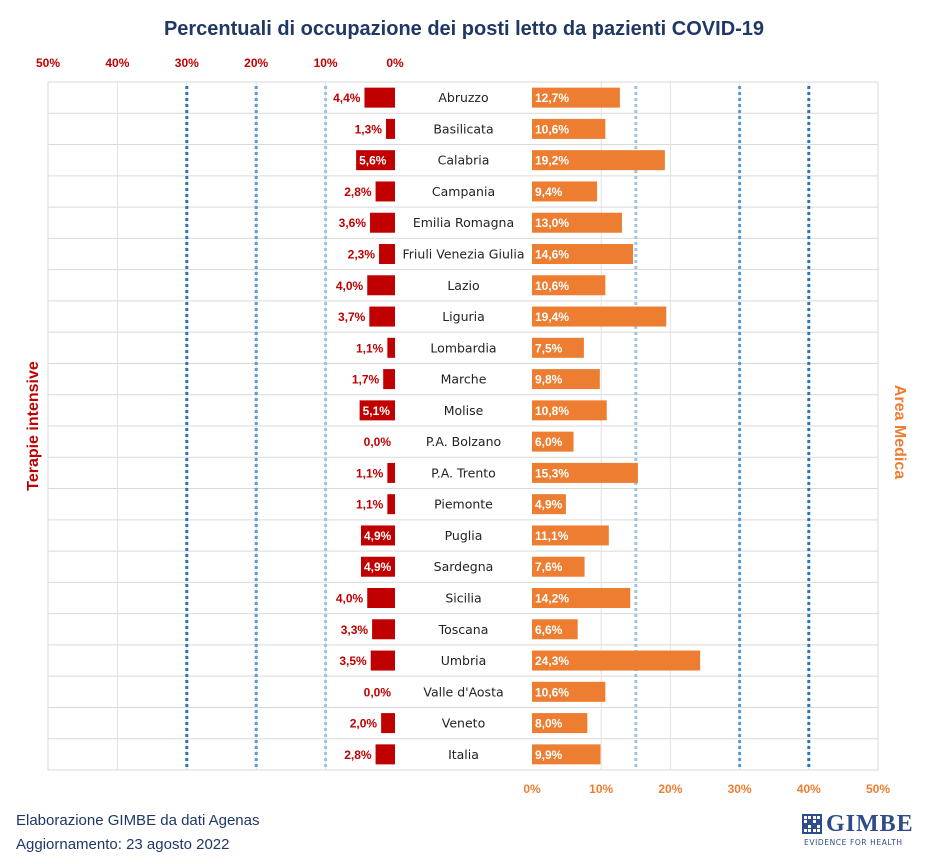  Describe the element at coordinates (552, 661) in the screenshot. I see `am-value-label: 24,3%` at that location.